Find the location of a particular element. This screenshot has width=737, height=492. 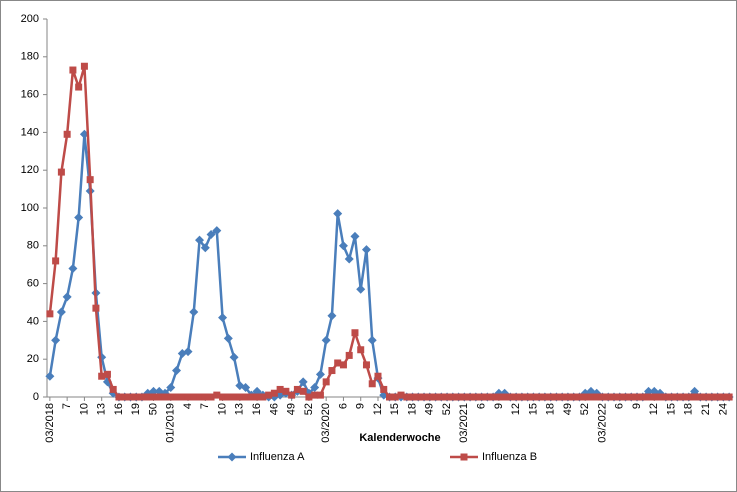

x-tick-label: 7 is located at coordinates (67, 406).